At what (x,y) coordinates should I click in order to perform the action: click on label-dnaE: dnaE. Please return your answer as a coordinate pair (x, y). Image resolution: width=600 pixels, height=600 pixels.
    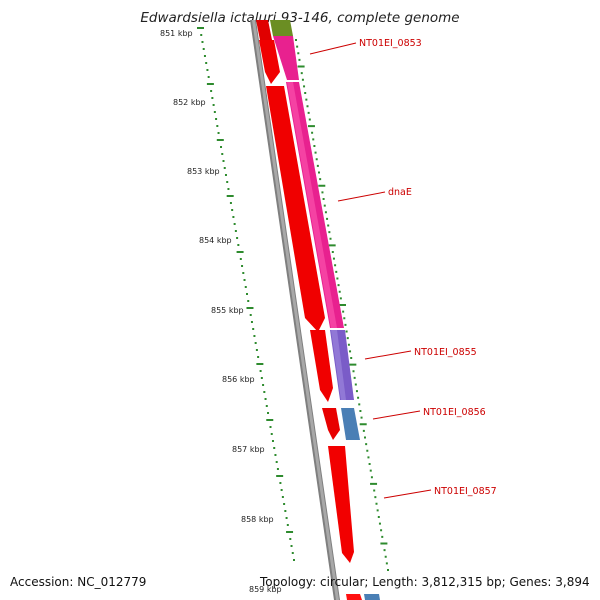
    Looking at the image, I should click on (400, 192).